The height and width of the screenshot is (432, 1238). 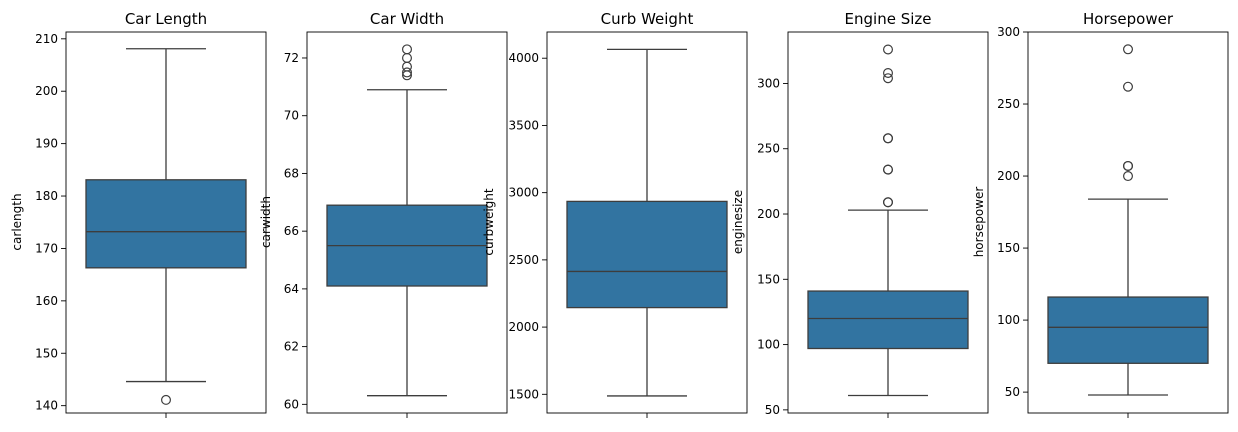 What do you see at coordinates (738, 222) in the screenshot?
I see `y-axis-label: enginesize` at bounding box center [738, 222].